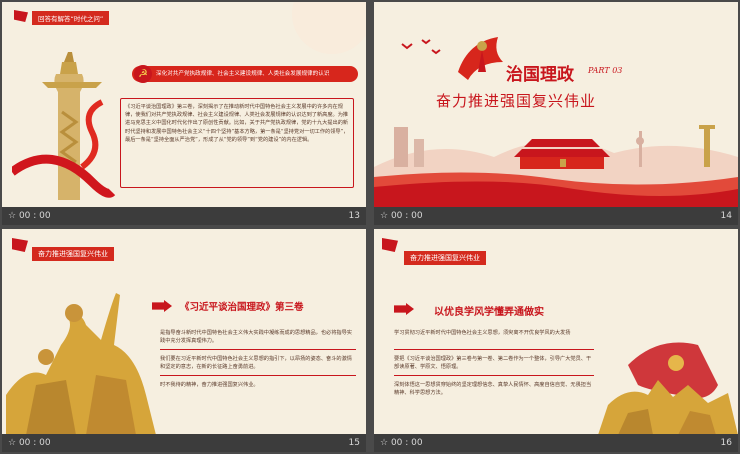 The width and height of the screenshot is (740, 454). I want to click on slide-14-timing: ☆ 00 : 00, so click(401, 216).